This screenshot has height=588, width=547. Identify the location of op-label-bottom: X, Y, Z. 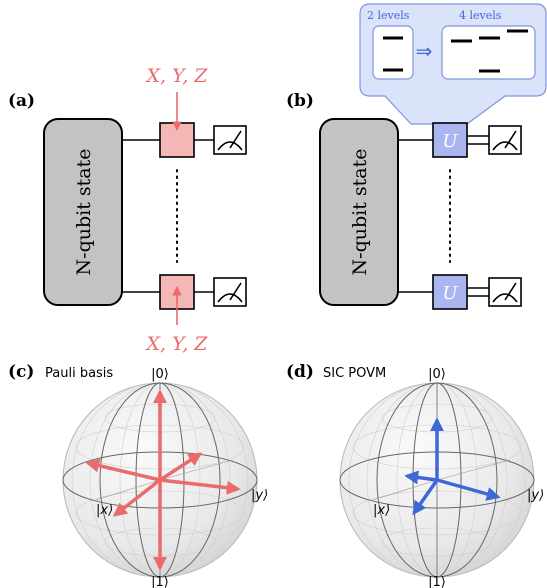
(177, 344).